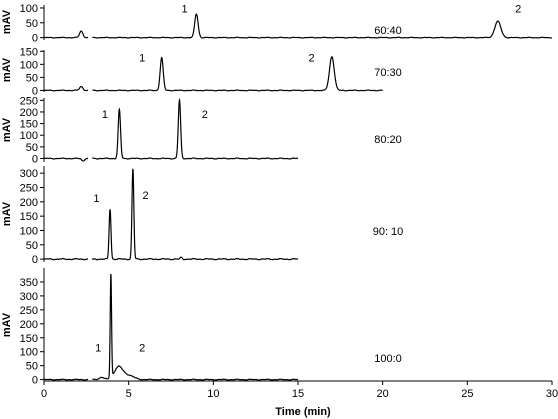 The width and height of the screenshot is (558, 419). What do you see at coordinates (388, 359) in the screenshot?
I see `condition-label: 100:0` at bounding box center [388, 359].